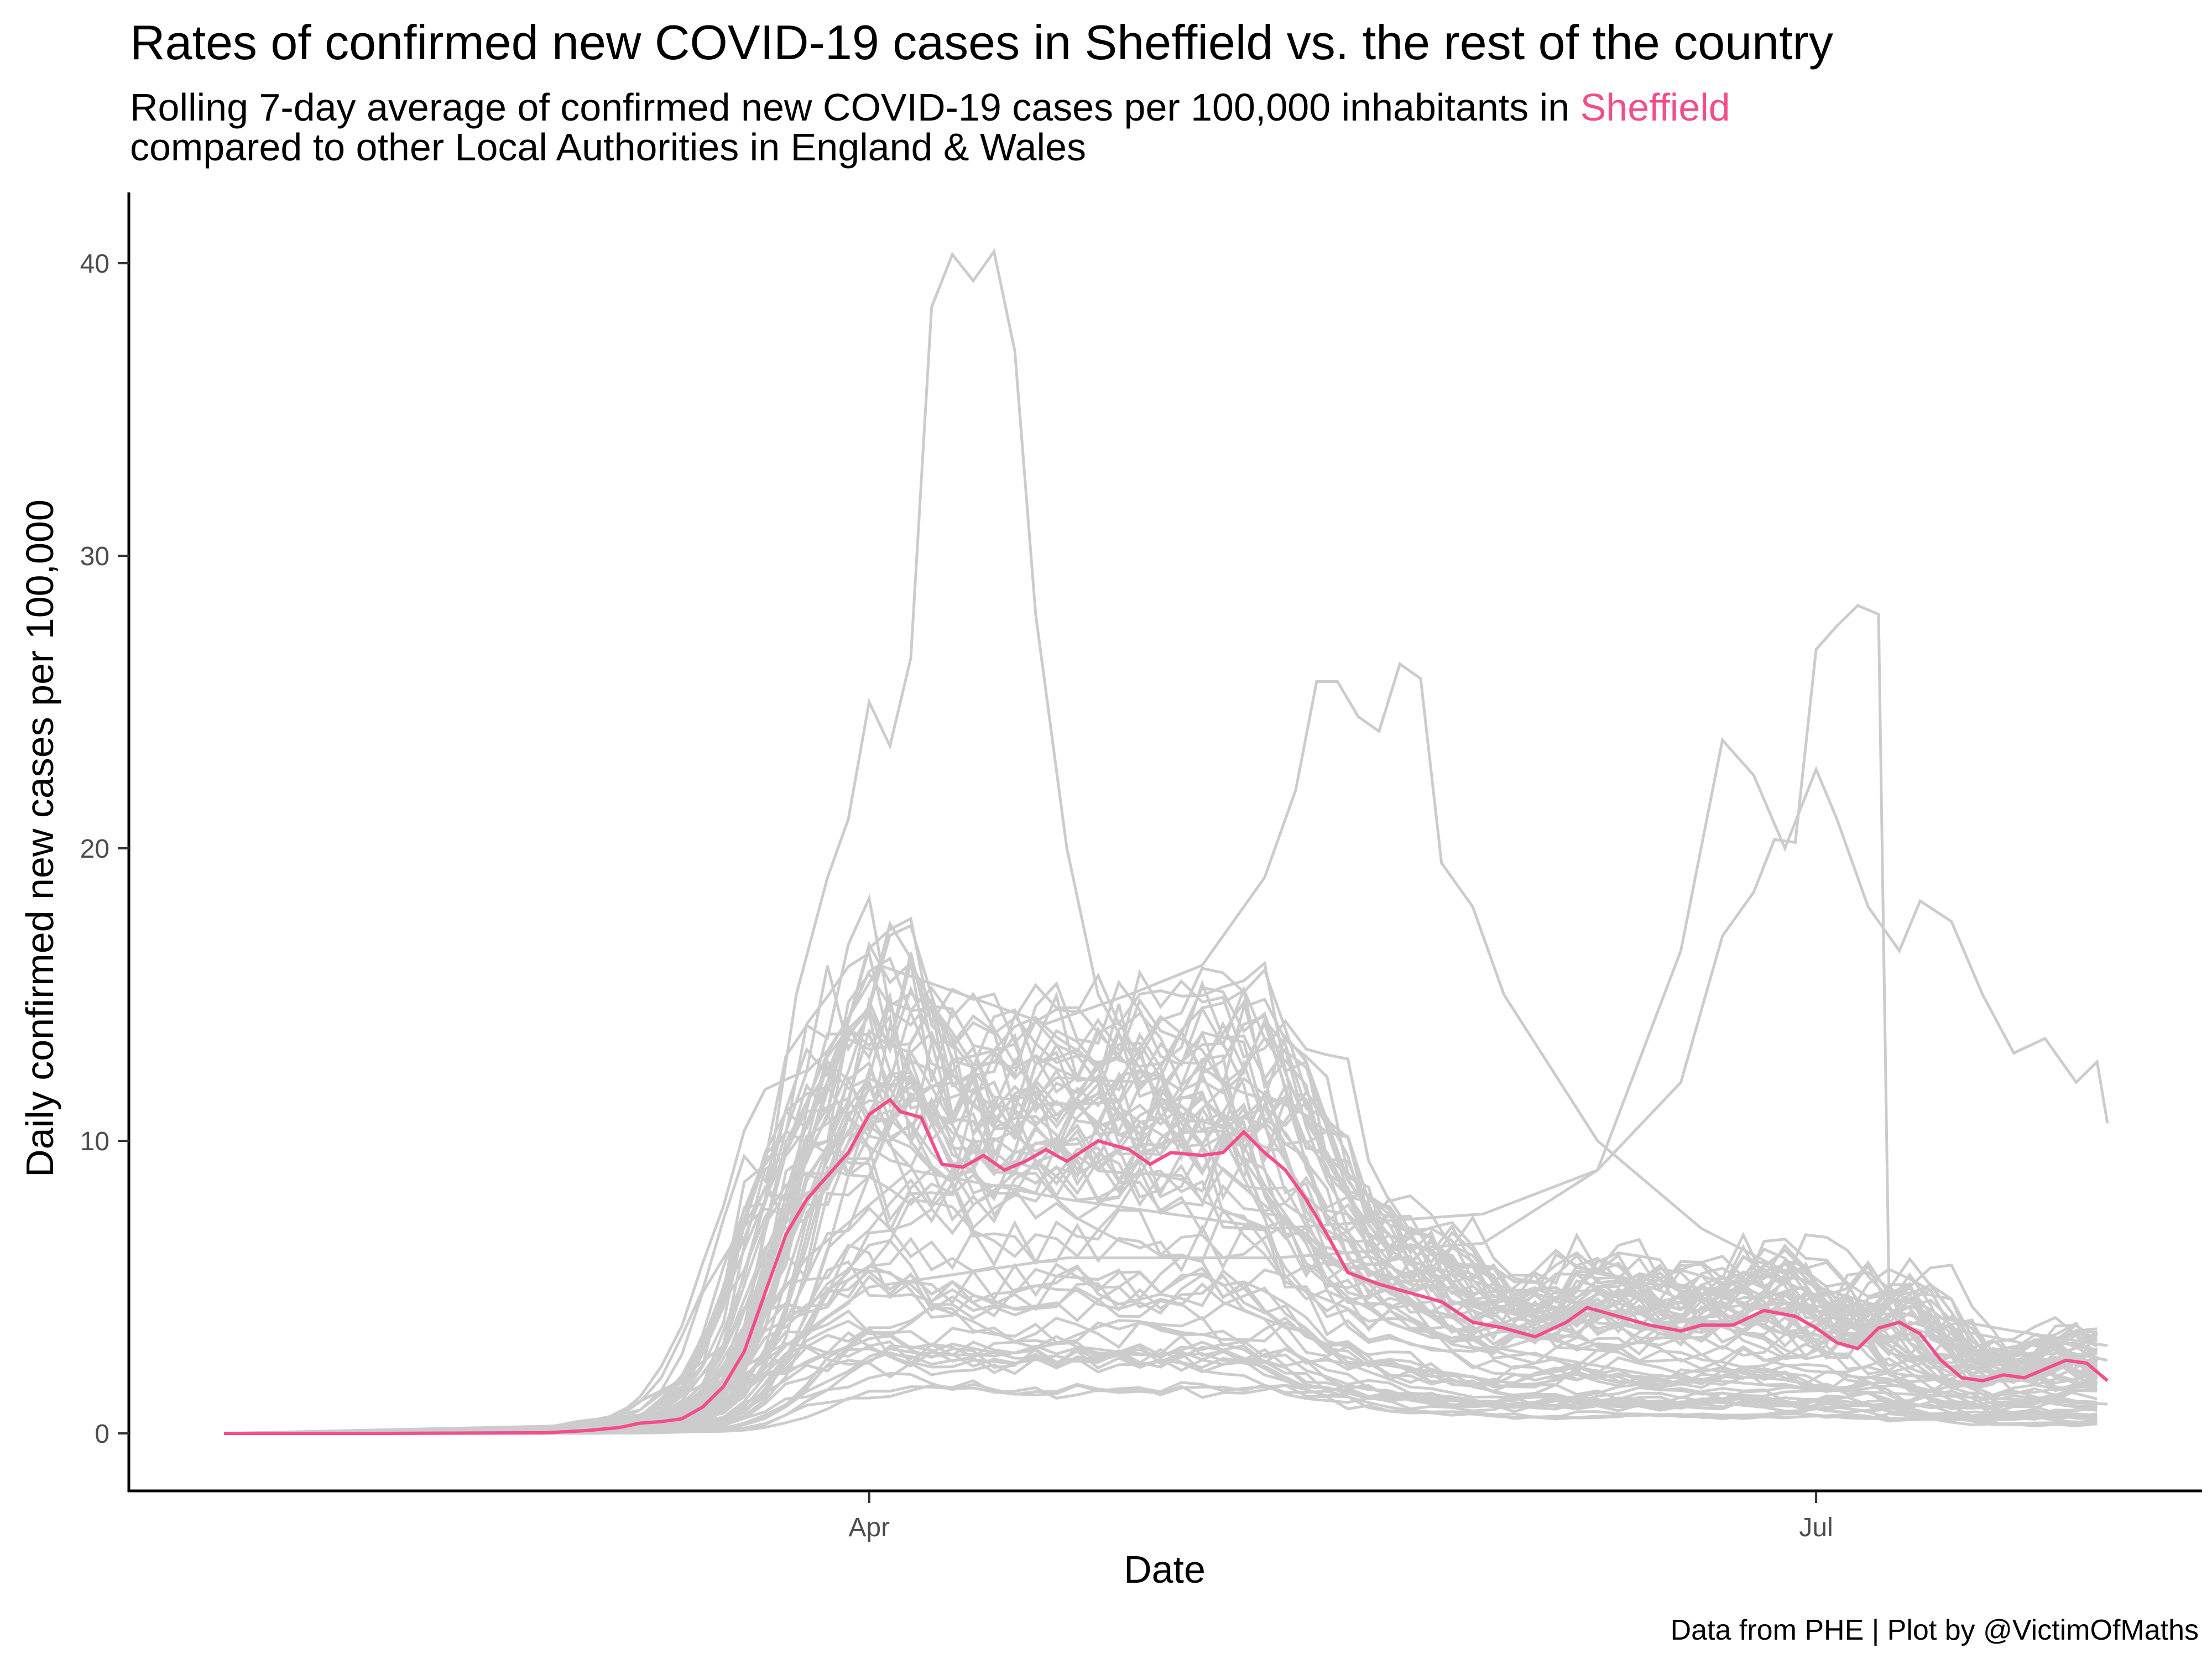 This screenshot has height=1659, width=2212. What do you see at coordinates (95, 264) in the screenshot?
I see `y-tick-label: 40` at bounding box center [95, 264].